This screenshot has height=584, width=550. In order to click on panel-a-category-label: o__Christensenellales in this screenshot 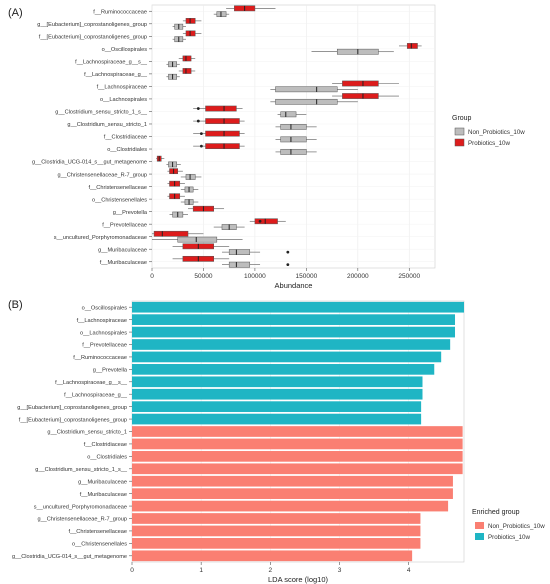, I will do `click(119, 200)`.